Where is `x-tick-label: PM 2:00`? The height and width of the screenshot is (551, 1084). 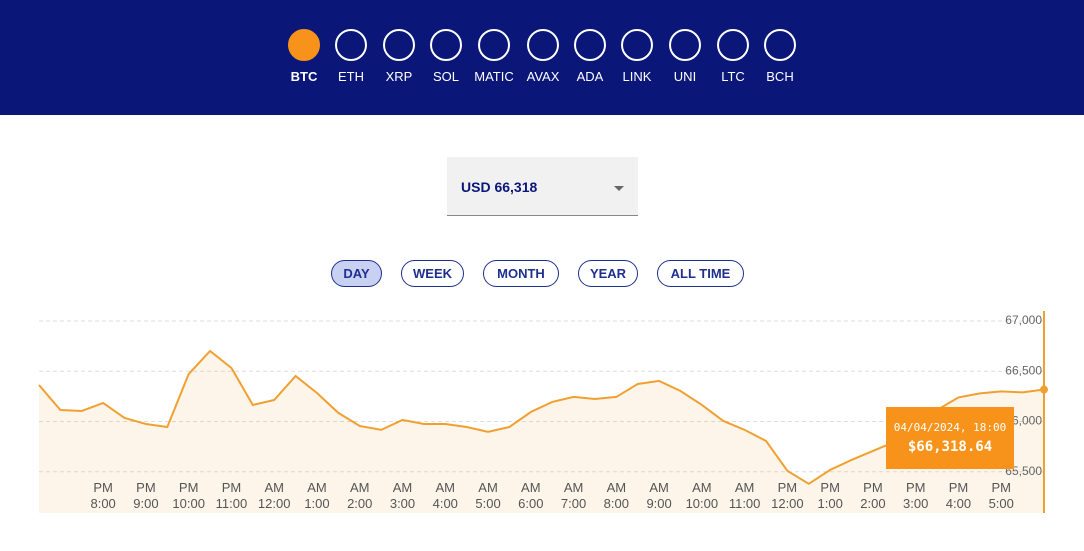
x-tick-label: PM 2:00 is located at coordinates (873, 495).